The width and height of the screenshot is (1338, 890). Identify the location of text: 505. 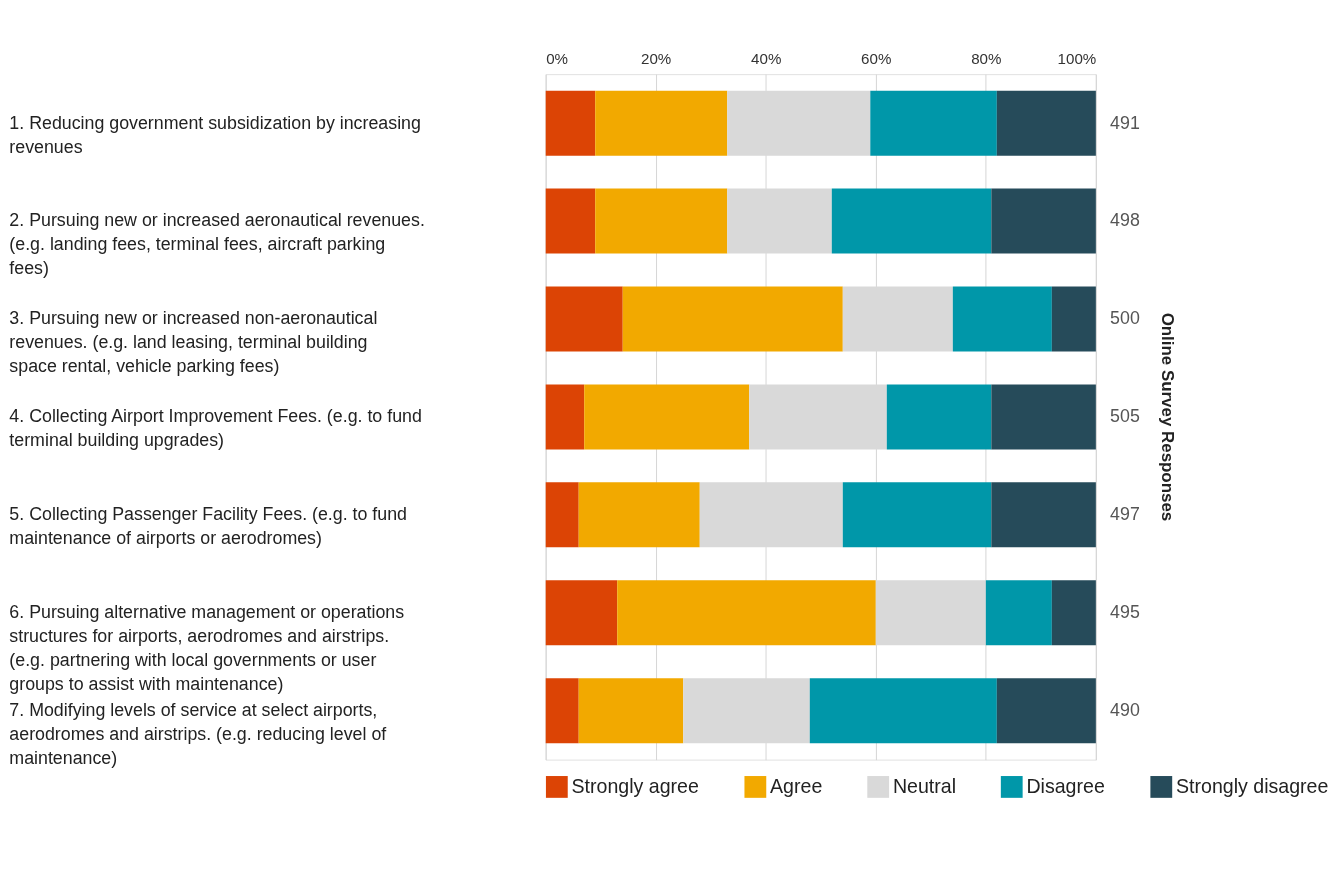
(1125, 416).